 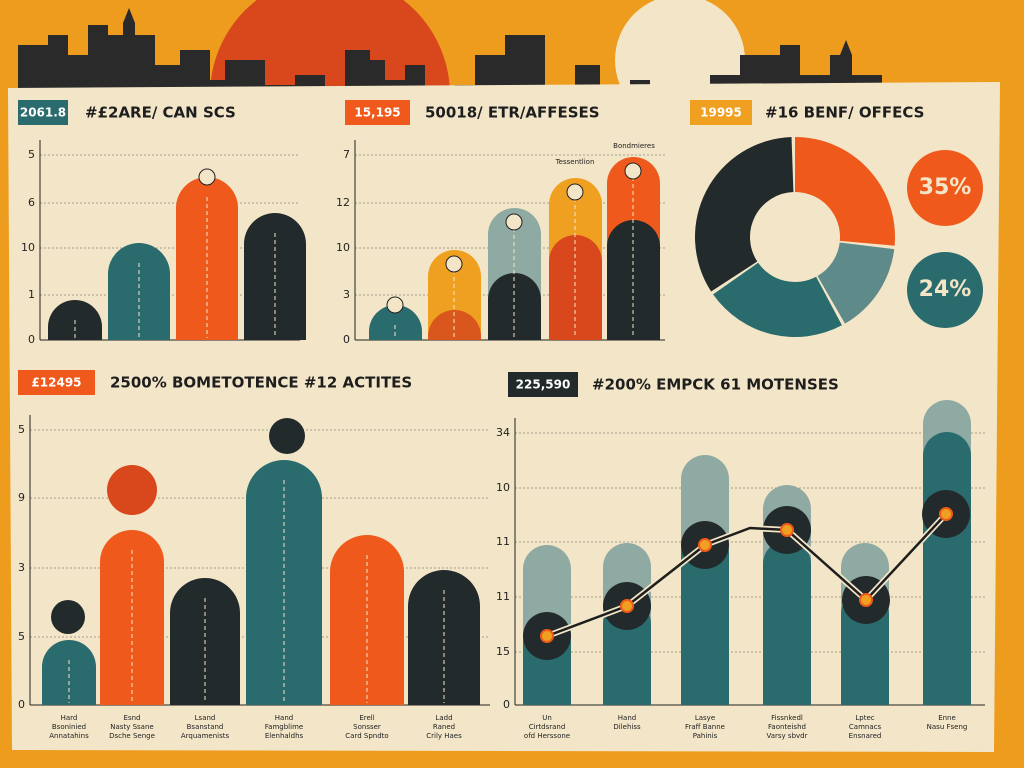 What do you see at coordinates (343, 202) in the screenshot?
I see `axis-label: 12` at bounding box center [343, 202].